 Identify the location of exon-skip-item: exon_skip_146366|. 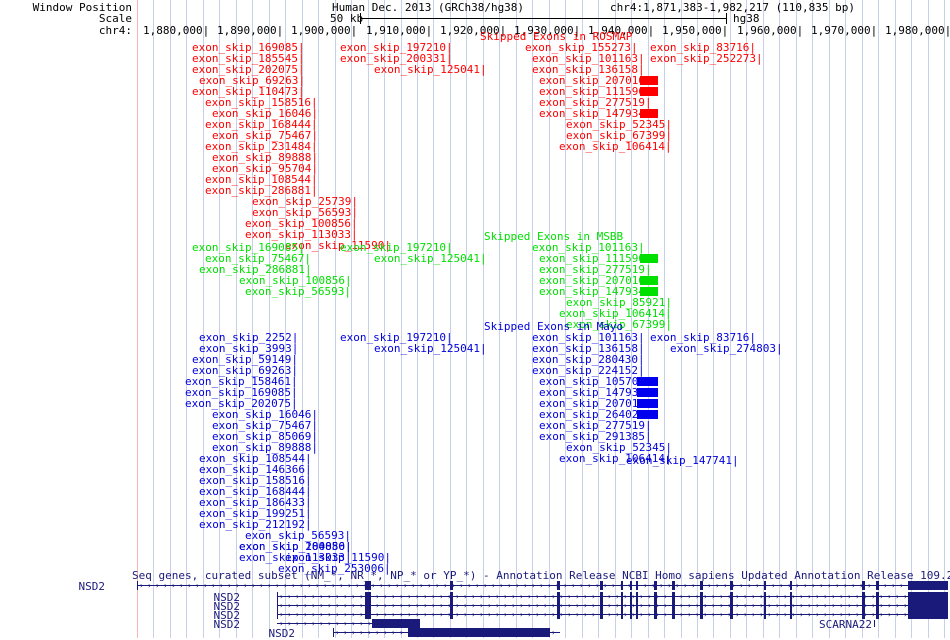
(255, 469).